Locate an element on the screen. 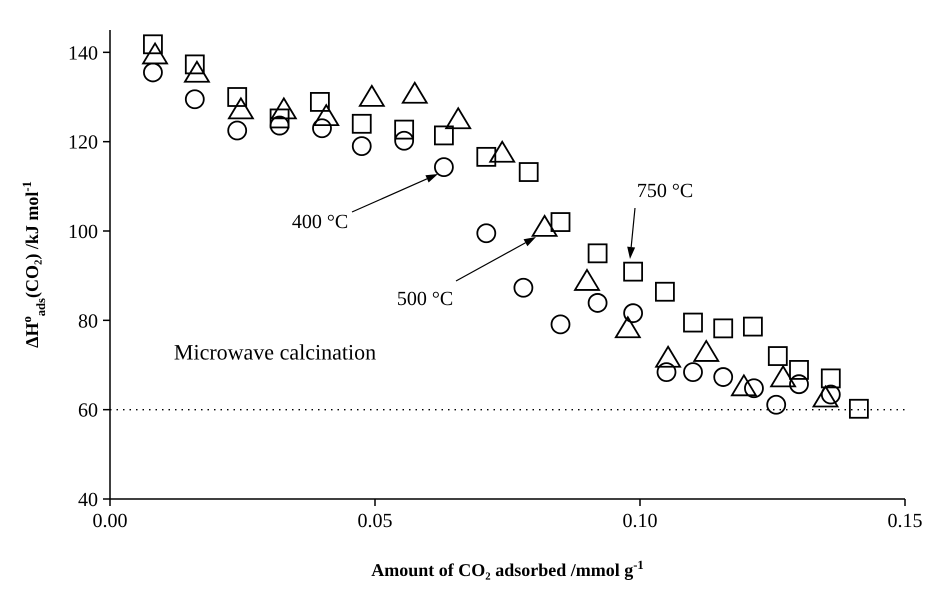 This screenshot has height=598, width=936. y-tick-label: 120 is located at coordinates (83, 143).